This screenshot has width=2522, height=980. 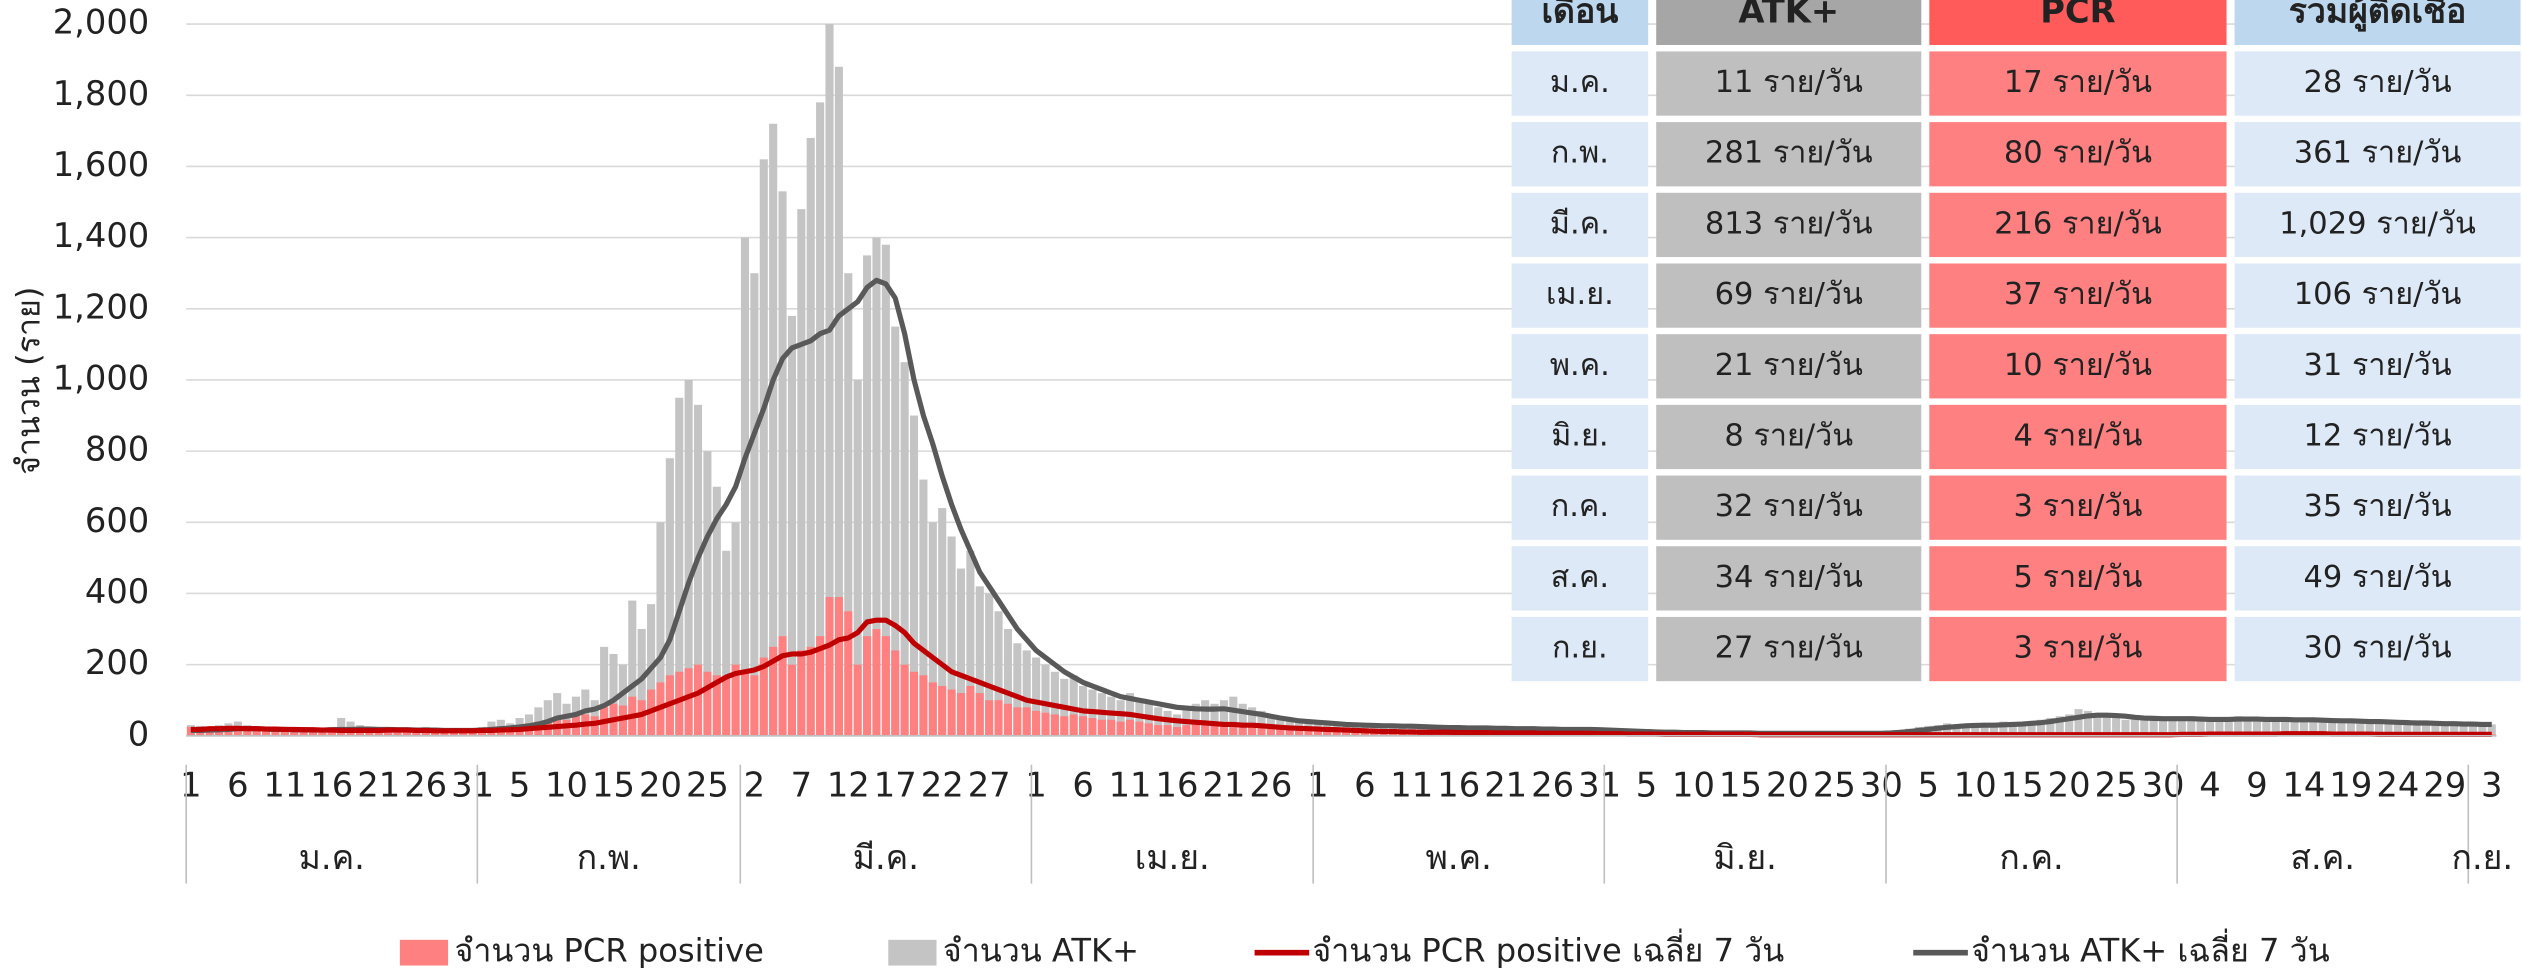 What do you see at coordinates (613, 785) in the screenshot?
I see `x-tick-label: 15` at bounding box center [613, 785].